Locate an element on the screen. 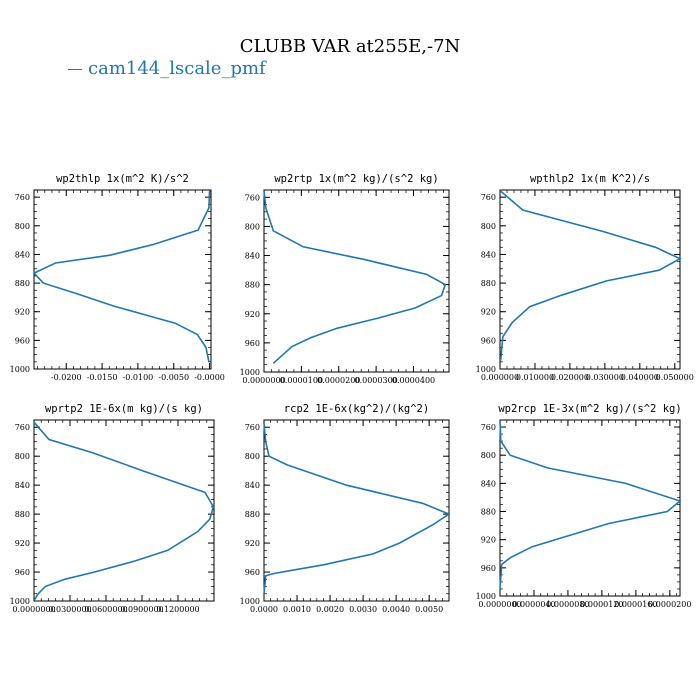 This screenshot has height=700, width=700. x-tick-label: 0.0000080 is located at coordinates (567, 604).